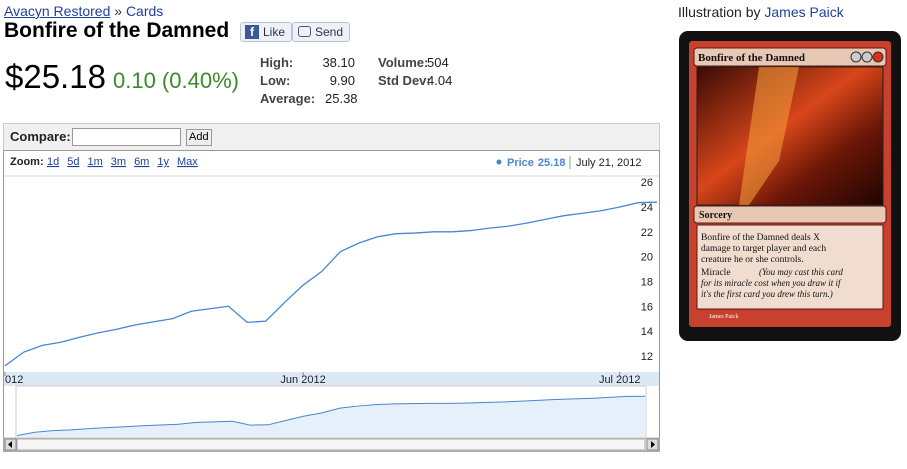  I want to click on artist-link: James Paick, so click(804, 12).